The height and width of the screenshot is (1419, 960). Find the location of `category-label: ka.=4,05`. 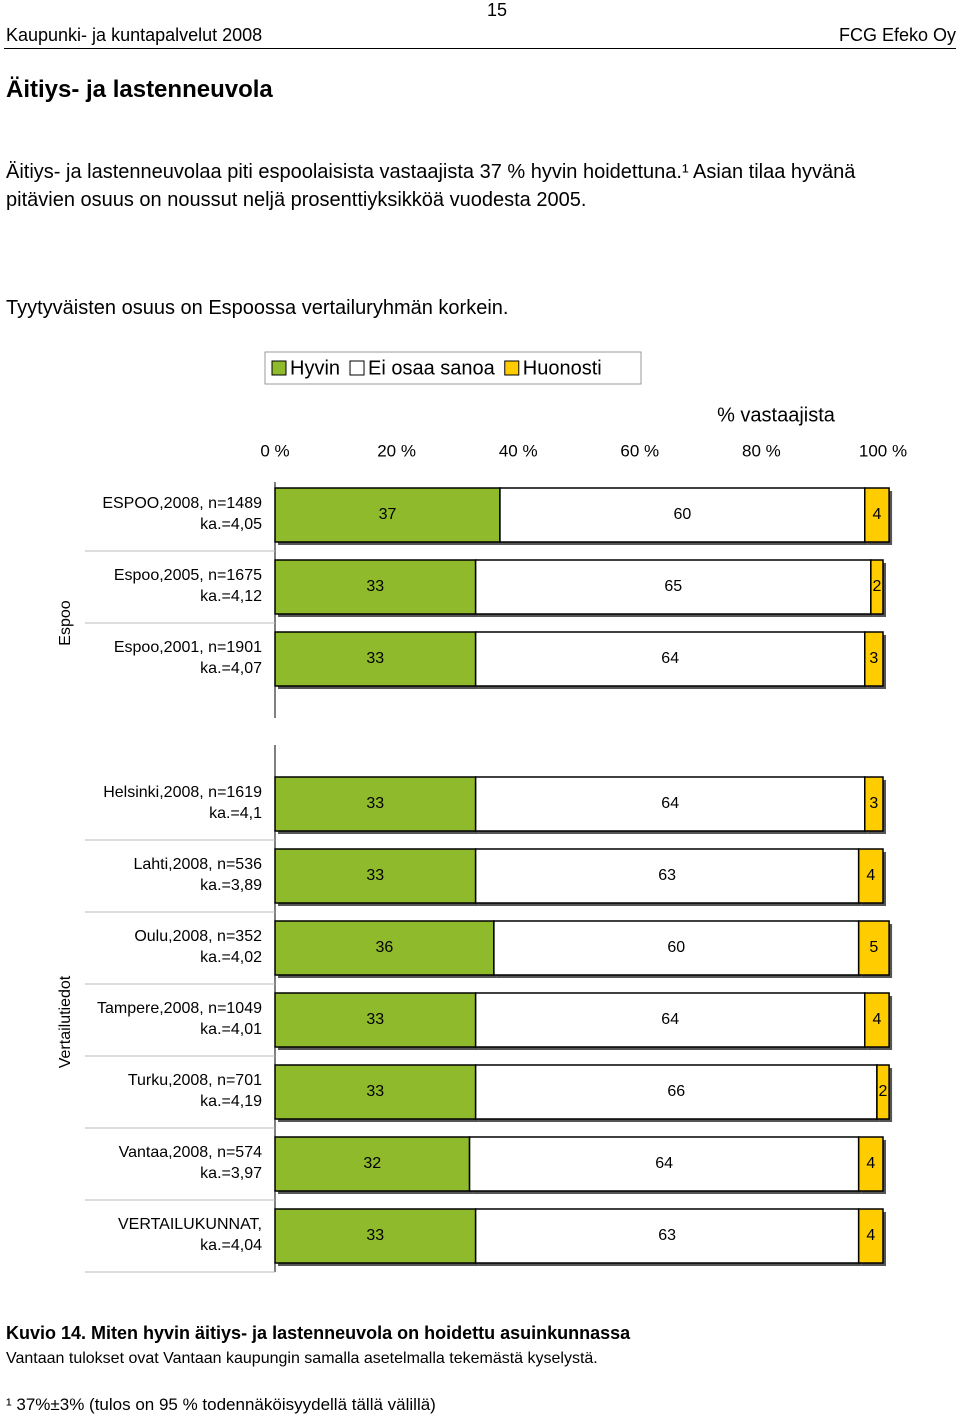

category-label: ka.=4,05 is located at coordinates (231, 524).